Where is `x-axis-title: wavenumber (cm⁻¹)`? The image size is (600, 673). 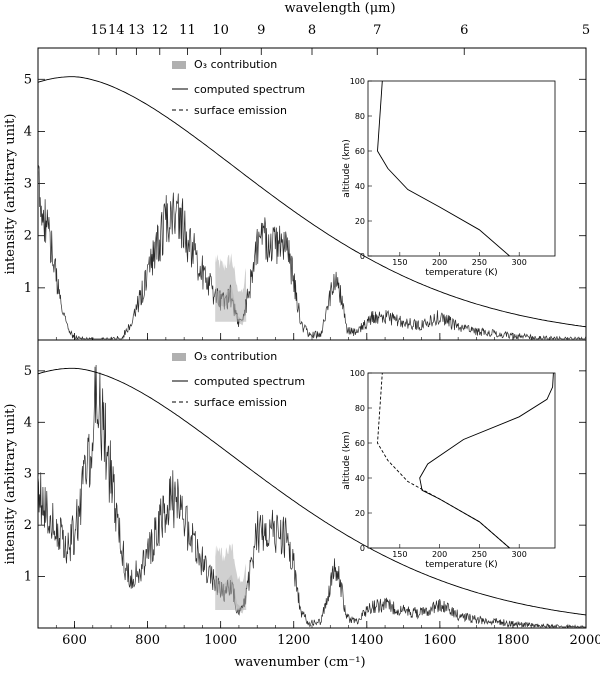 x-axis-title: wavenumber (cm⁻¹) is located at coordinates (299, 662).